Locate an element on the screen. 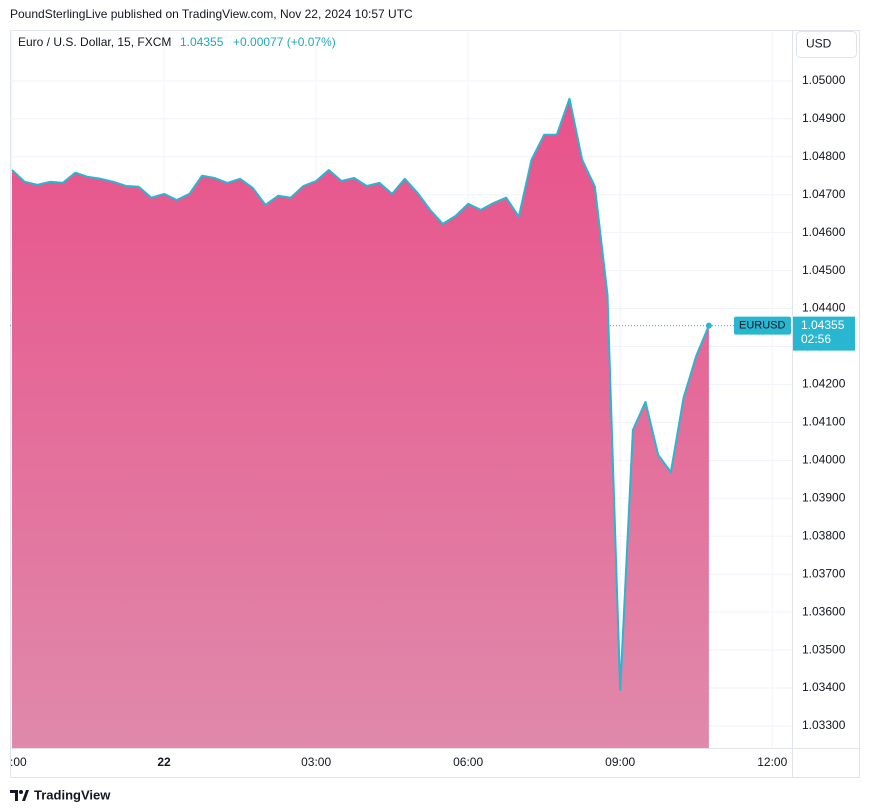  y-tick-label: 1.03900 is located at coordinates (824, 497).